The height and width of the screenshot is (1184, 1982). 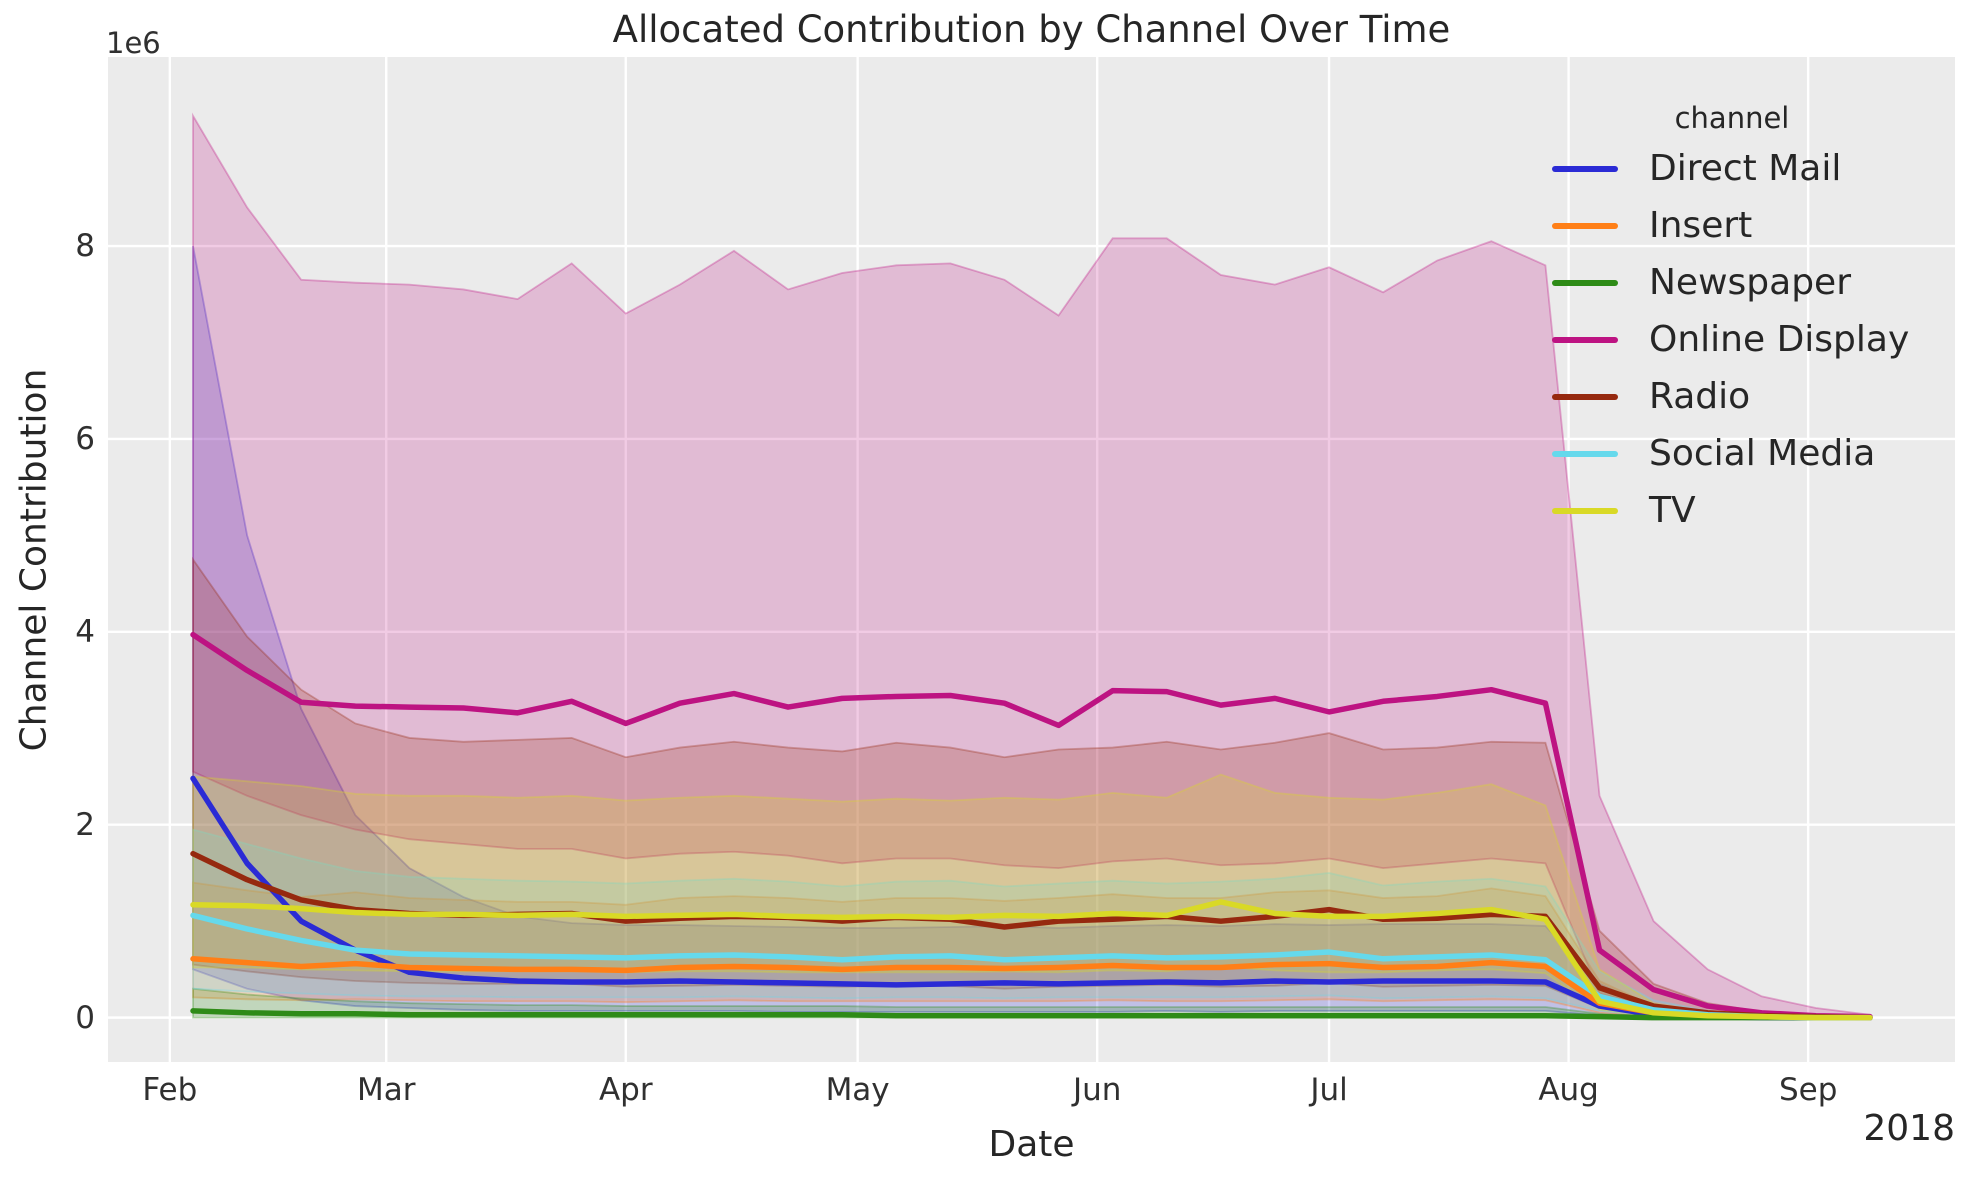 What do you see at coordinates (85, 1017) in the screenshot?
I see `y-tick-label: 0` at bounding box center [85, 1017].